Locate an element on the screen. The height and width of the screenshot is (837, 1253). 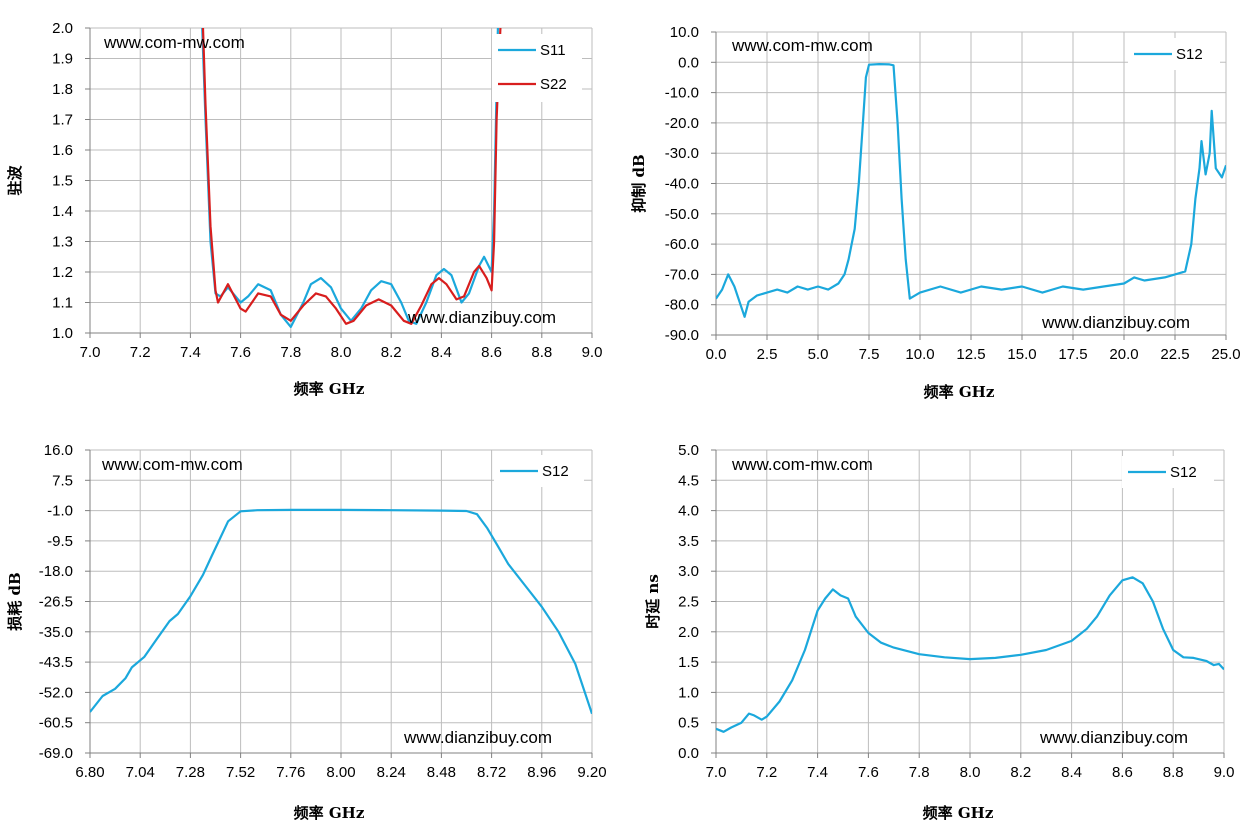
chart1-y-tick-label: 1.5 is located at coordinates (62, 181).